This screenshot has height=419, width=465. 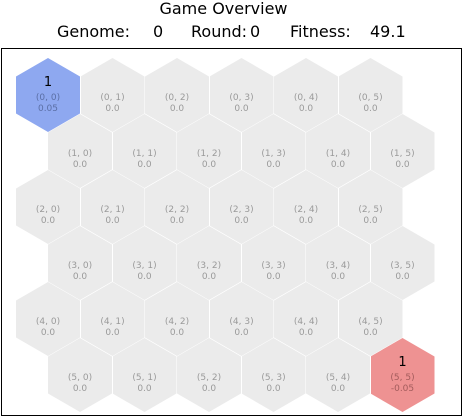 I want to click on hex-cell: (4, 5) 0.0, so click(x=370, y=319).